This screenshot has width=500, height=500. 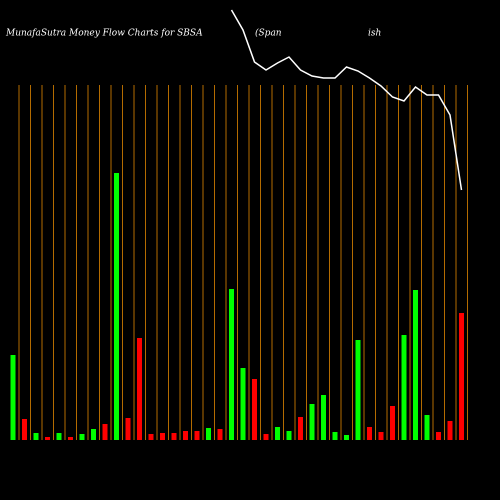 What do you see at coordinates (104, 34) in the screenshot?
I see `chart-title: MunafaSutra Money Flow Charts for SBSA` at bounding box center [104, 34].